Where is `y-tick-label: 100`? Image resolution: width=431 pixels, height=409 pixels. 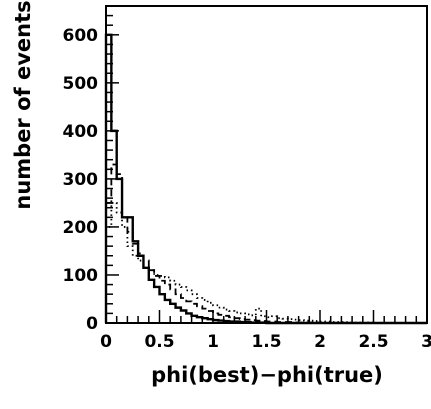
y-tick-label: 100 is located at coordinates (81, 276).